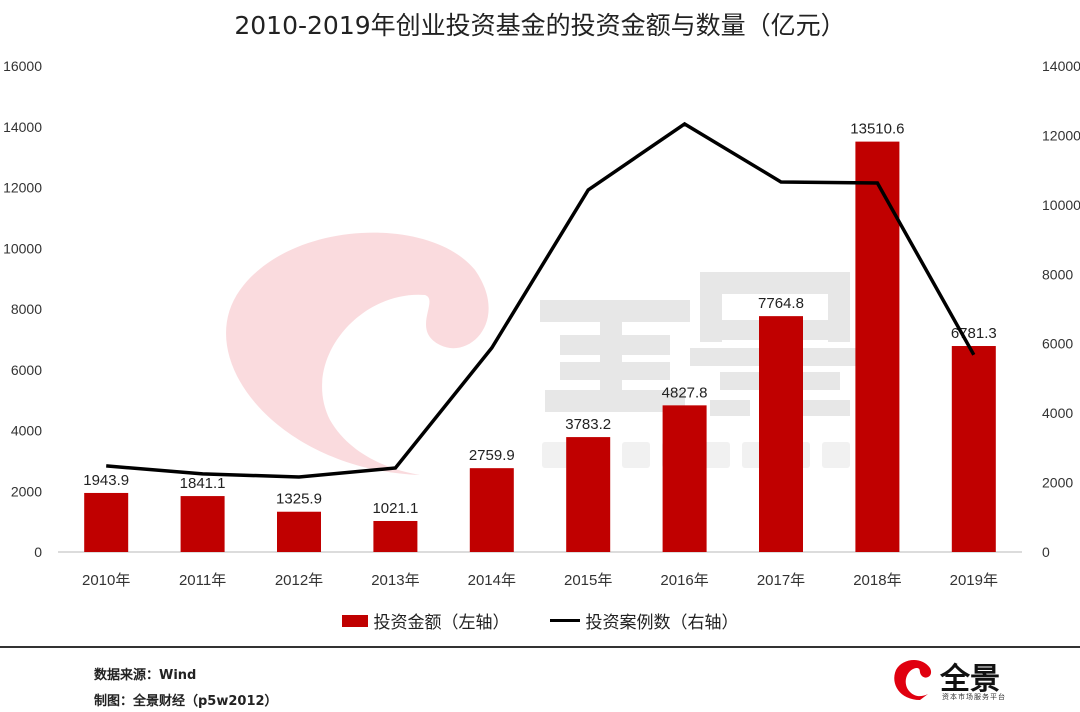 Image resolution: width=1080 pixels, height=712 pixels. I want to click on left-tick-label: 16000, so click(22, 66).